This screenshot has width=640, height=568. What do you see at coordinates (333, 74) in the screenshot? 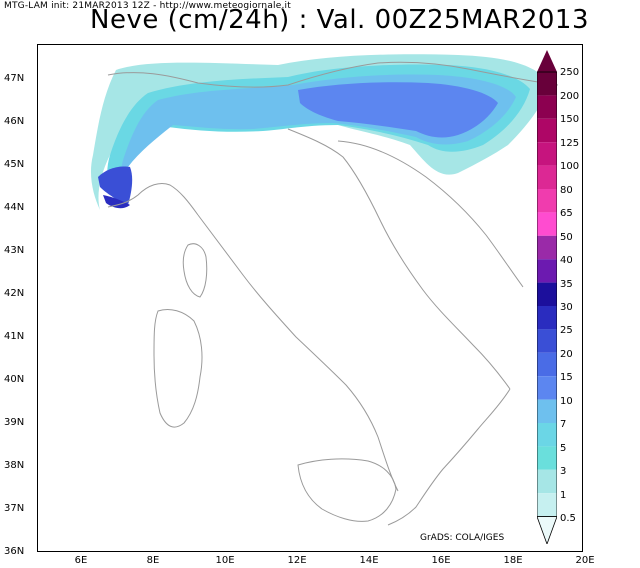
I see `alpine-border` at bounding box center [333, 74].